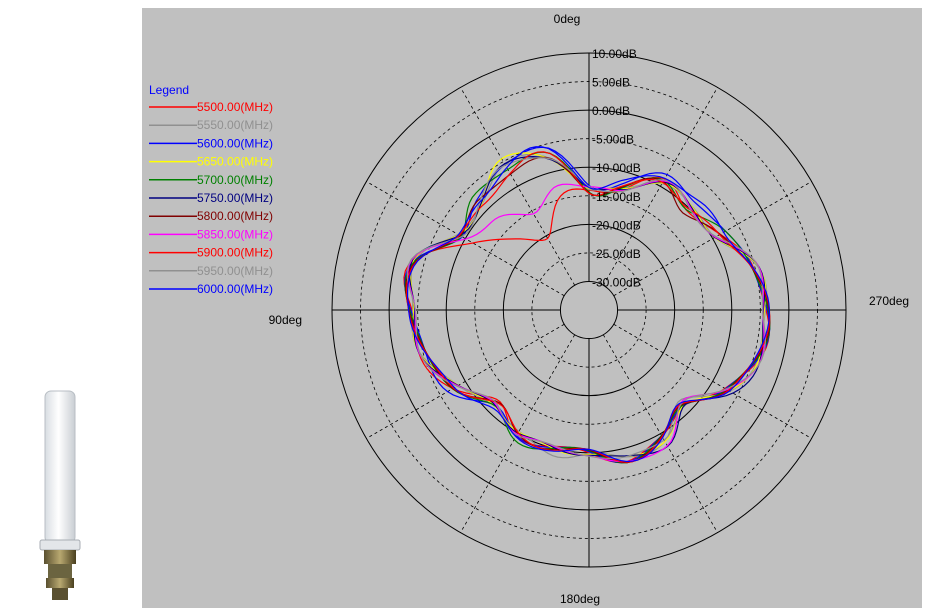 The image size is (925, 610). What do you see at coordinates (285, 320) in the screenshot?
I see `angle-label-left: 90deg` at bounding box center [285, 320].